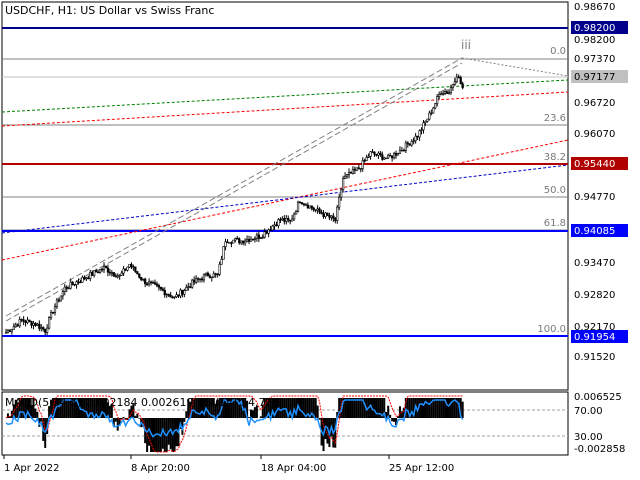 The width and height of the screenshot is (640, 480). I want to click on price-axis-label: 0.91520, so click(594, 357).